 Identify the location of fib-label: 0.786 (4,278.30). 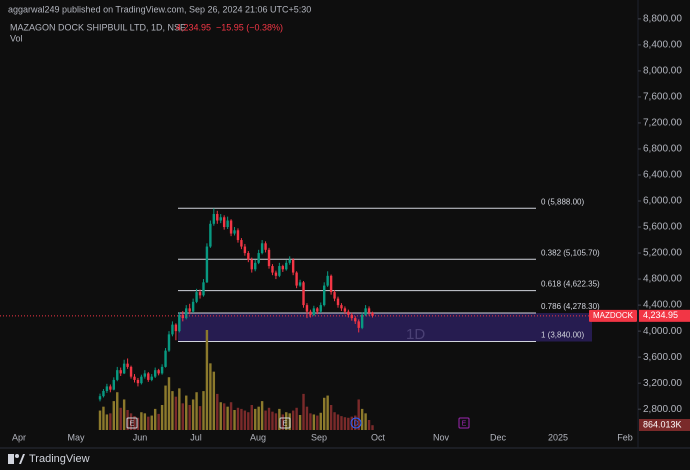
(570, 306).